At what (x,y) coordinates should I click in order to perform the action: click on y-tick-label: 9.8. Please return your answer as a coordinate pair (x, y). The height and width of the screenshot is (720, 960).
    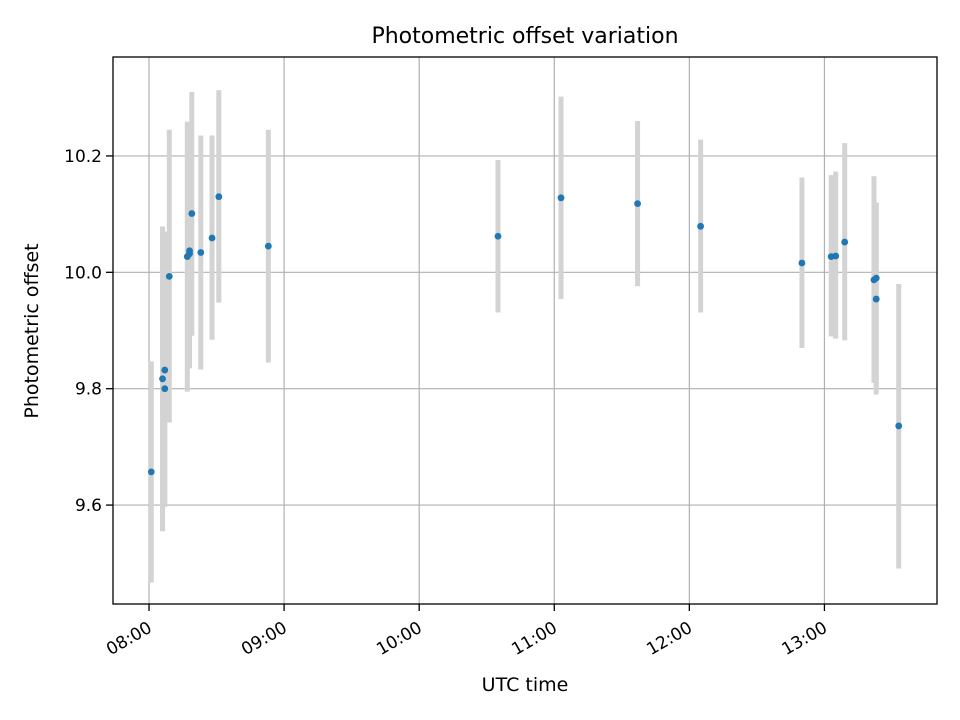
    Looking at the image, I should click on (88, 390).